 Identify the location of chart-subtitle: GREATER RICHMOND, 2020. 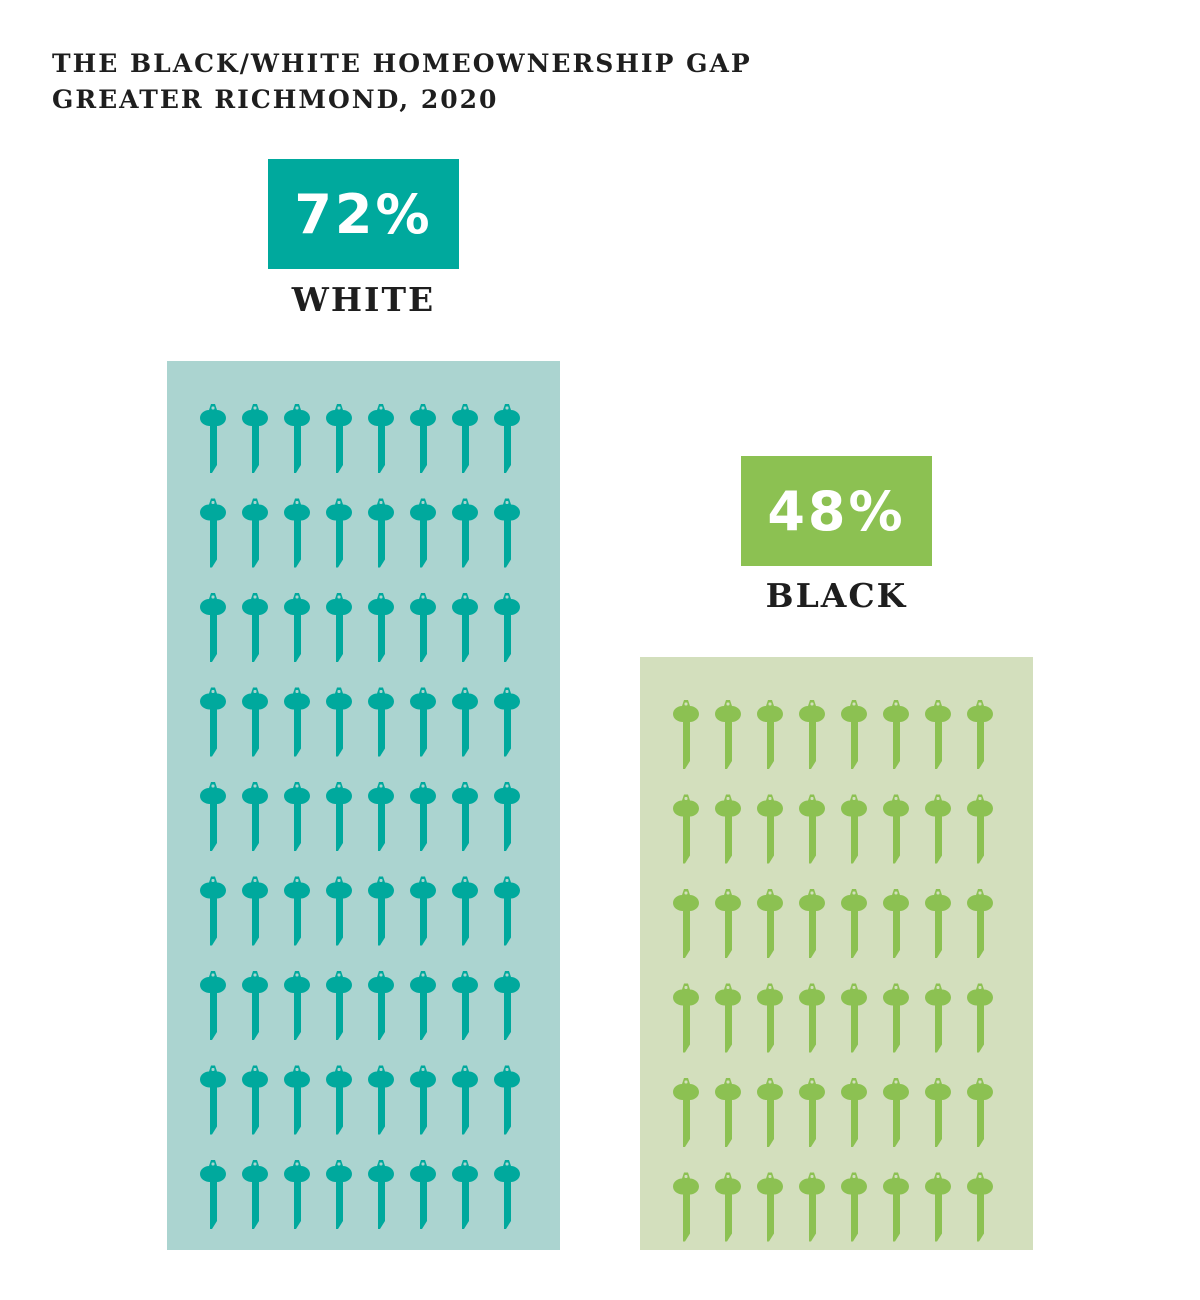
(275, 99).